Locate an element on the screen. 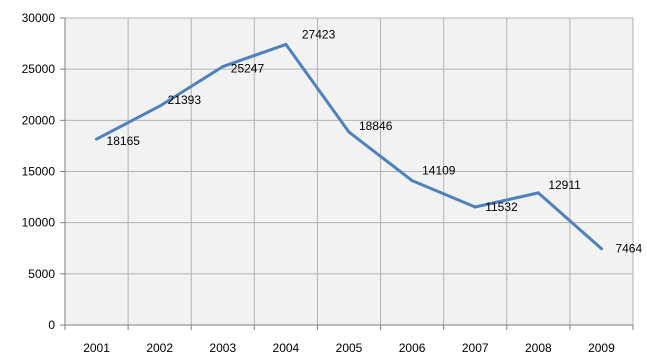 The height and width of the screenshot is (360, 647). y-tick-label: 15000 is located at coordinates (39, 172).